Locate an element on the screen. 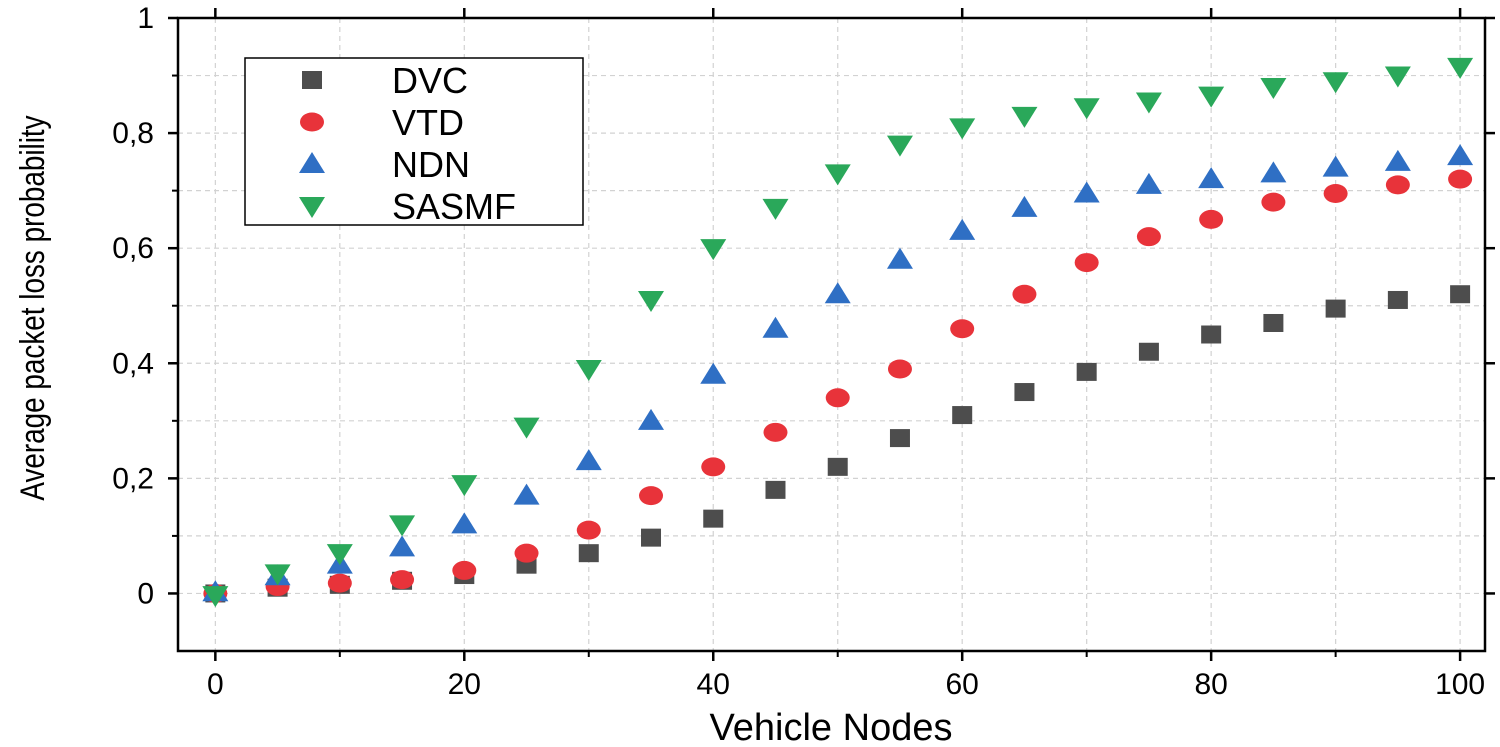  x-tick-label: 80 is located at coordinates (1210, 684).